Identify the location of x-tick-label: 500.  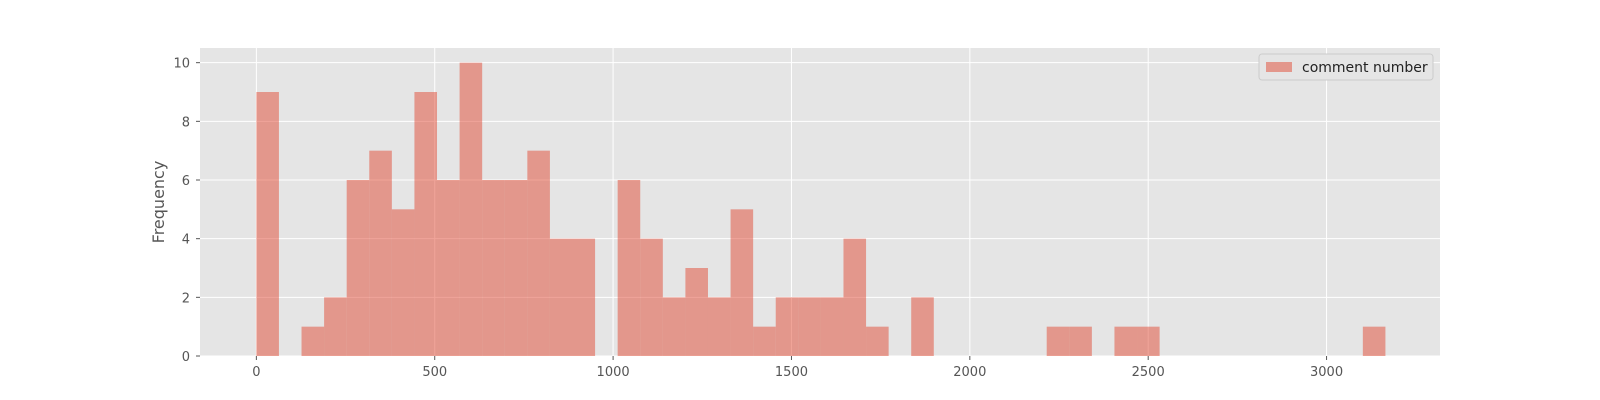
(434, 372).